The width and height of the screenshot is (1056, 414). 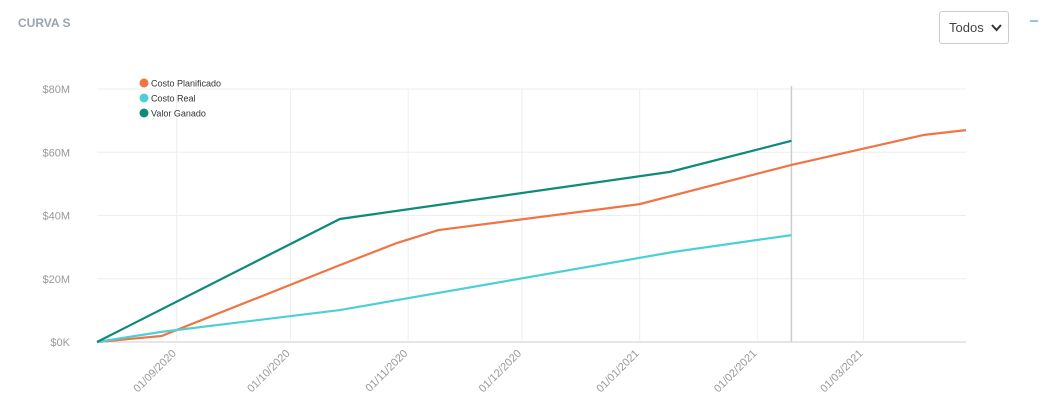 I want to click on y-tick-label: $40M, so click(x=56, y=217).